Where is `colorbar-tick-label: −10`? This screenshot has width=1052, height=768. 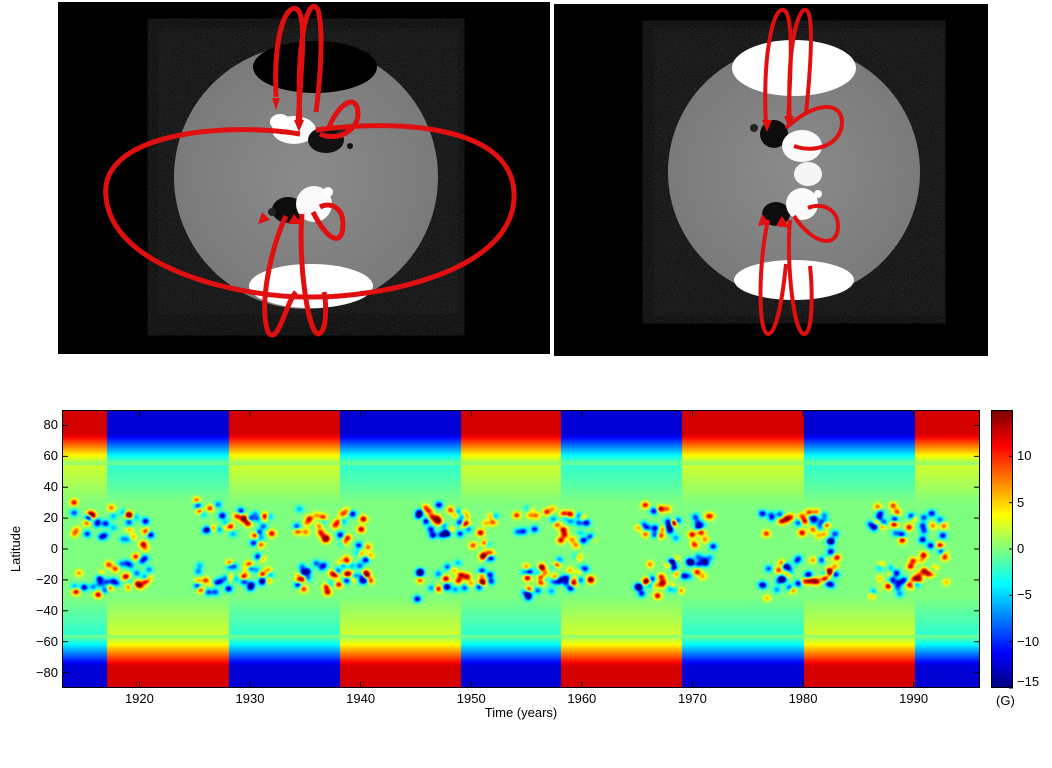 colorbar-tick-label: −10 is located at coordinates (1028, 641).